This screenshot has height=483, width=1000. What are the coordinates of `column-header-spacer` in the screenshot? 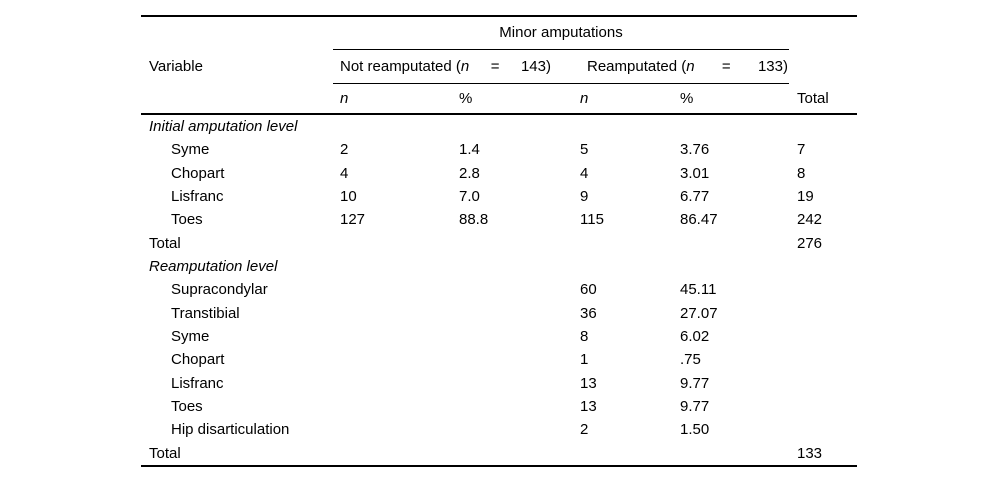 It's located at (240, 98).